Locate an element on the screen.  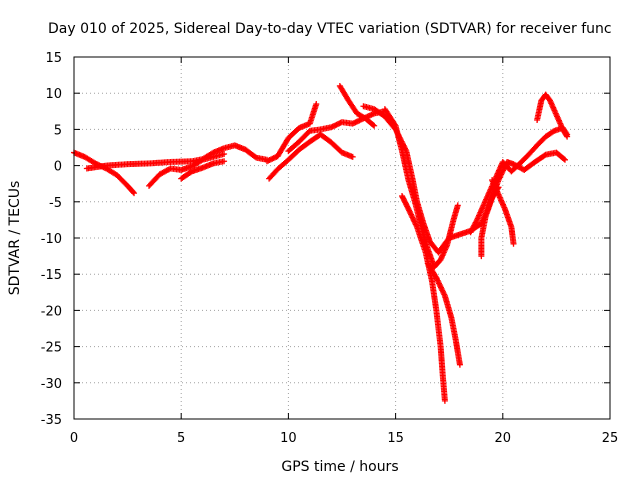
x-tick-label: 20 is located at coordinates (503, 438).